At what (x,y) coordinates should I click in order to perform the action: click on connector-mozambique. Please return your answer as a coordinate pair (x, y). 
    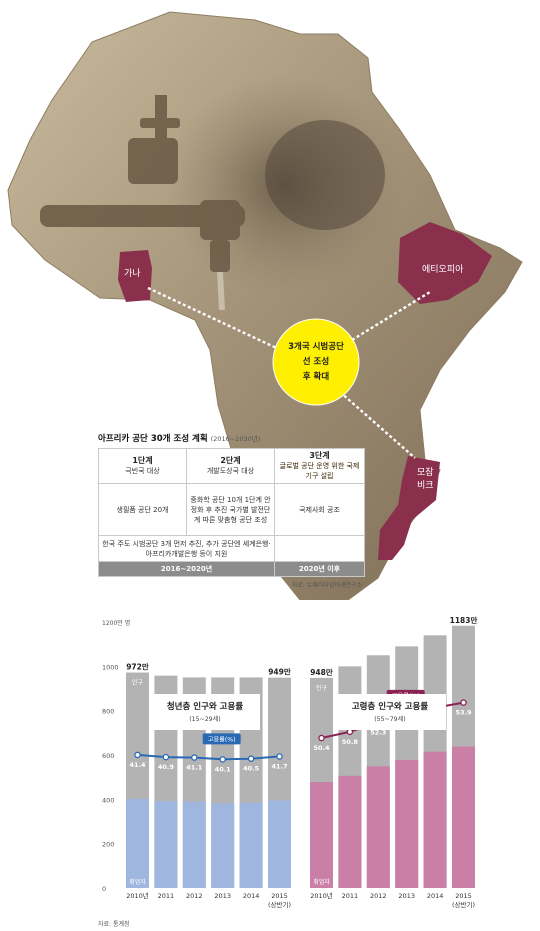
    Looking at the image, I should click on (377, 425).